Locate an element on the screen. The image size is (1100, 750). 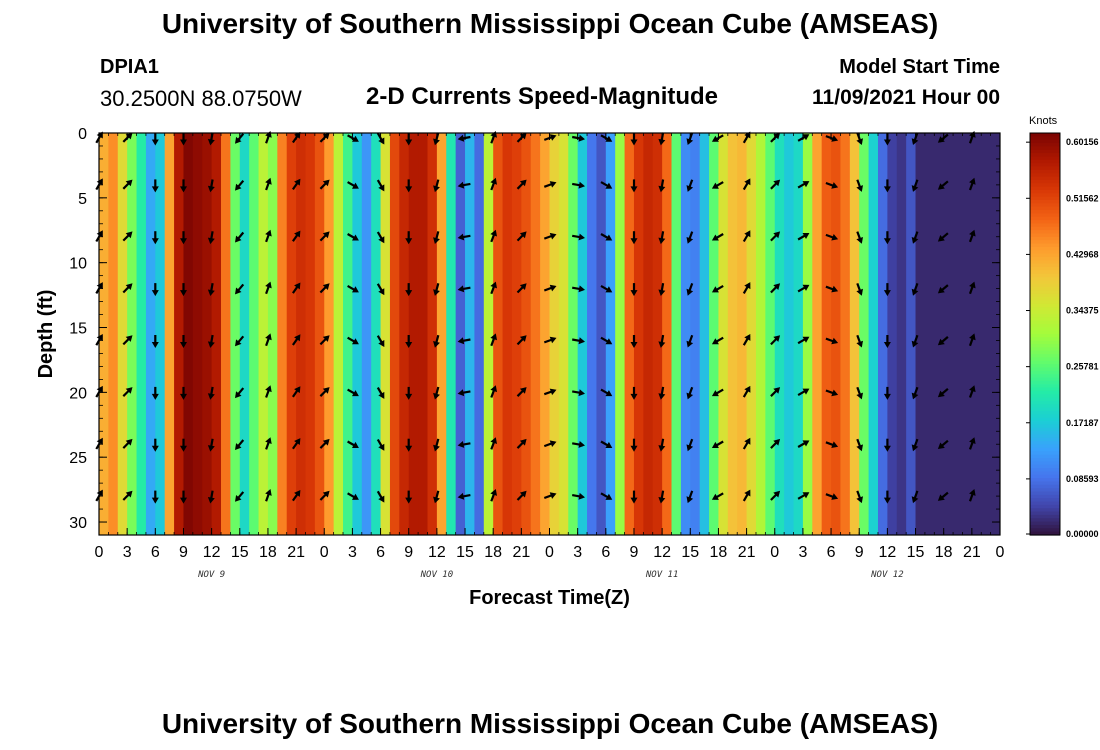
x-tick-label: 6 is located at coordinates (155, 552).